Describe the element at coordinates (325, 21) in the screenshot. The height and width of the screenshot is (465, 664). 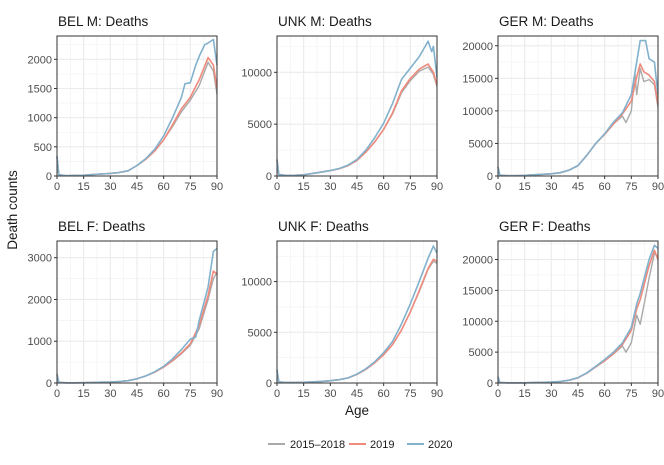
I see `panel-title: UNK M: Deaths` at that location.